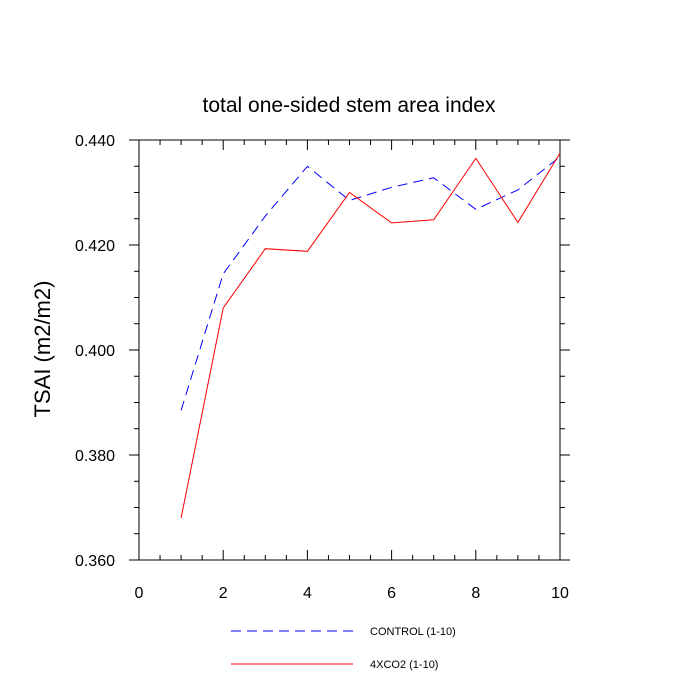 The image size is (700, 700). I want to click on y-tick-label: 0.400, so click(95, 351).